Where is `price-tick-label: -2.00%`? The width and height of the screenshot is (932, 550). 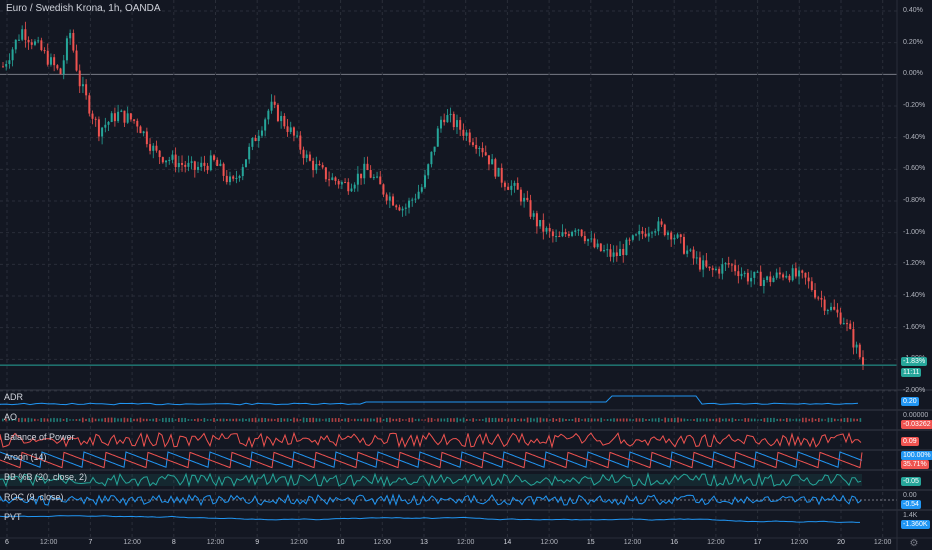 price-tick-label: -2.00% is located at coordinates (914, 390).